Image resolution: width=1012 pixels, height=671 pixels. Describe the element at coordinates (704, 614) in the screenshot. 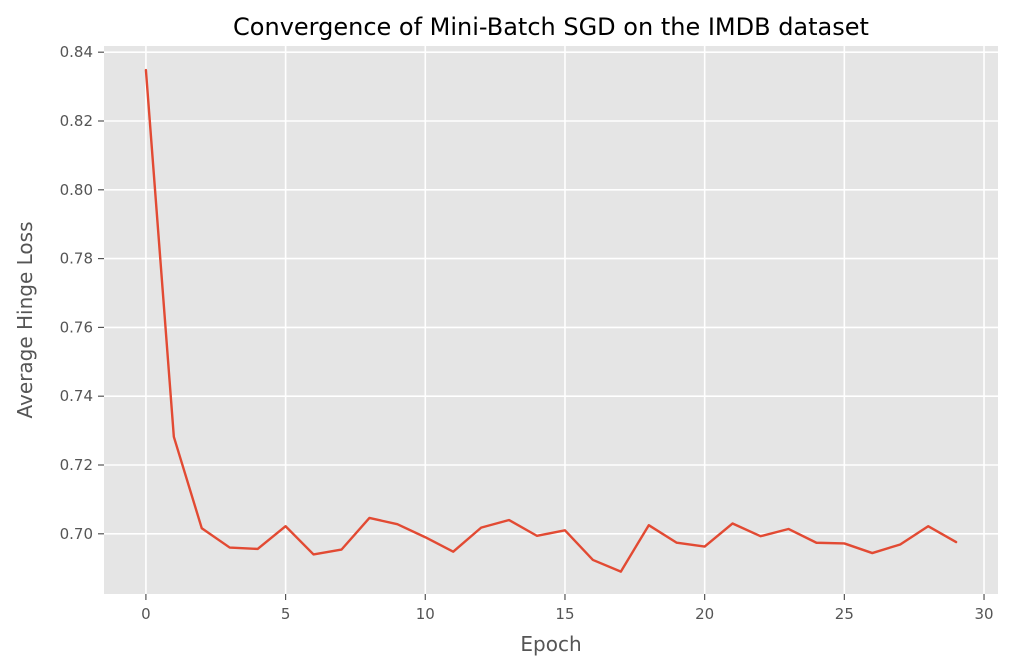

I see `x-tick-label: 20` at that location.